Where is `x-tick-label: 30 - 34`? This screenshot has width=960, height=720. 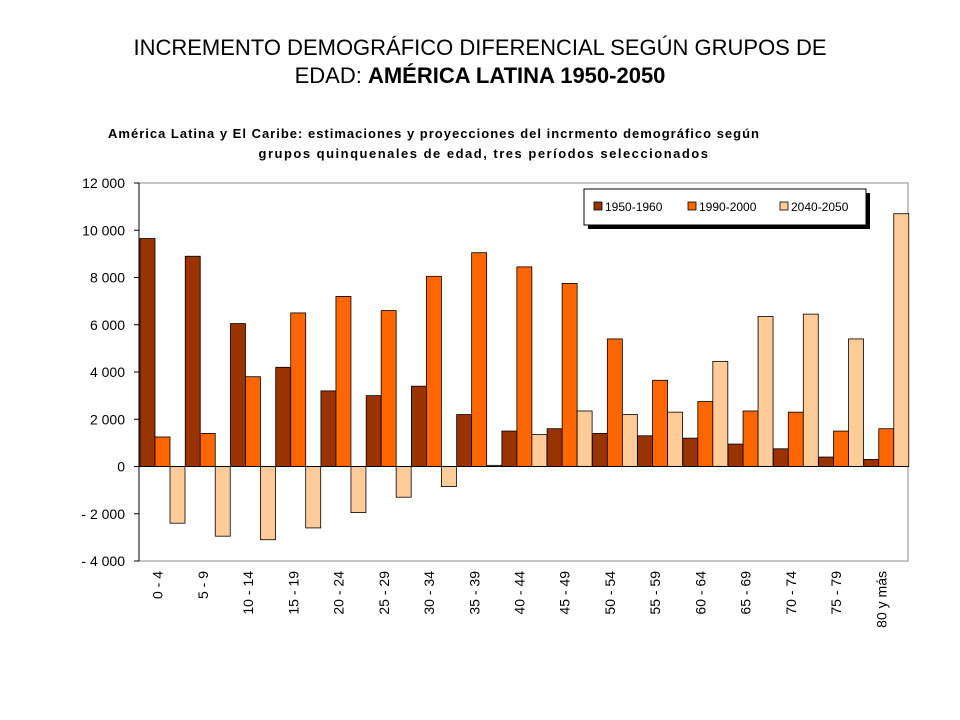
x-tick-label: 30 - 34 is located at coordinates (429, 593).